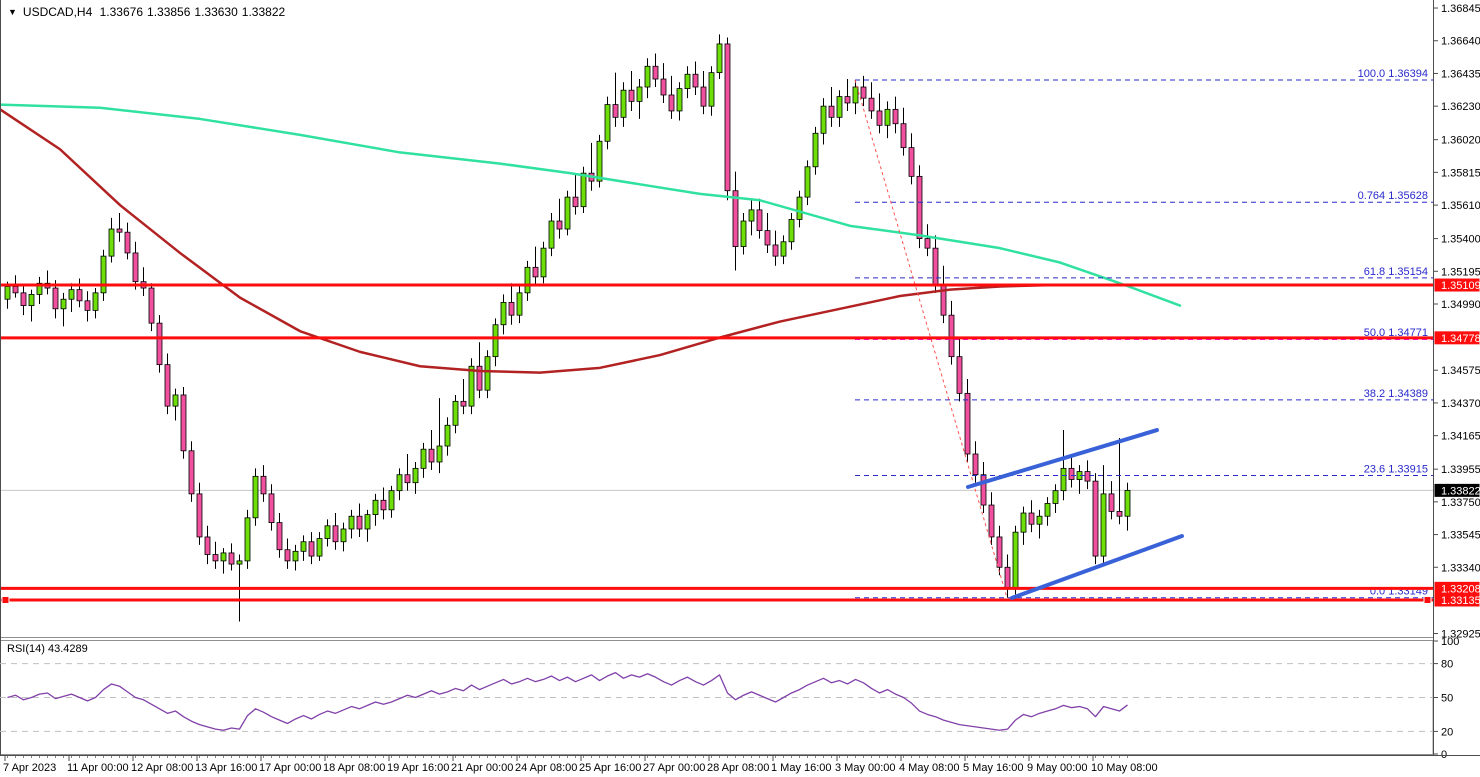 The width and height of the screenshot is (1480, 777). Describe the element at coordinates (1447, 732) in the screenshot. I see `svg-text: 20` at that location.